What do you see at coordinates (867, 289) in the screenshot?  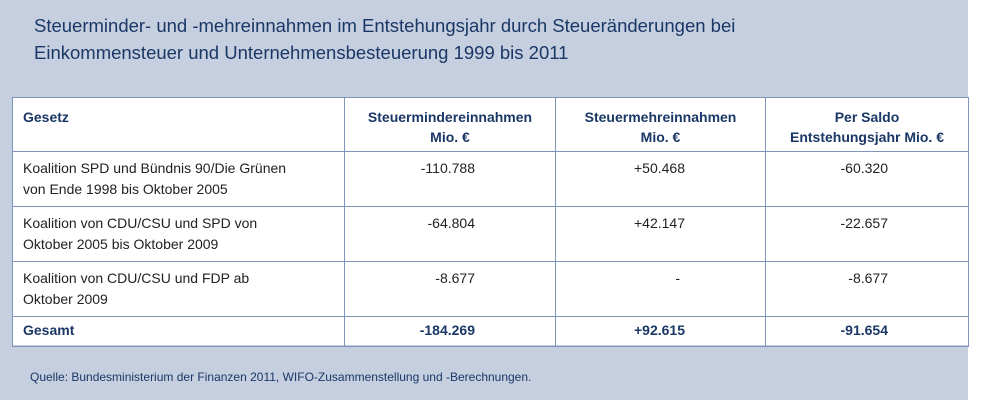 I see `cell-saldo: -8.677` at bounding box center [867, 289].